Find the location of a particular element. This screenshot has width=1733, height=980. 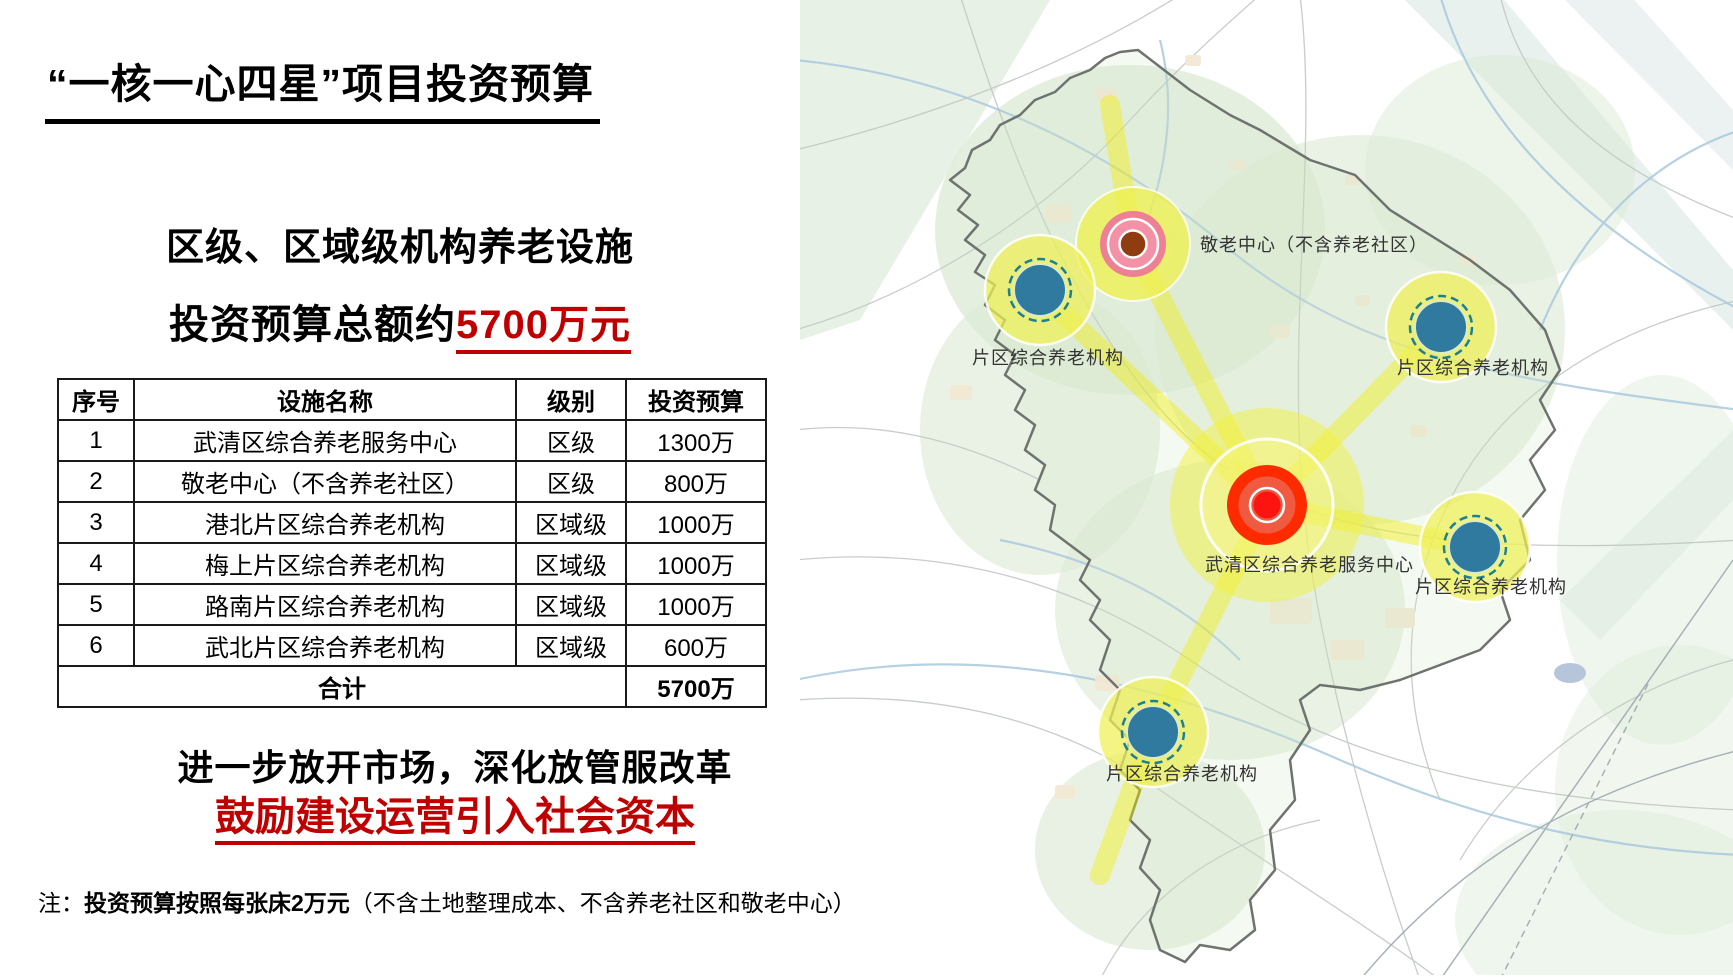

table-header-row: 序号 设施名称 级别 投资预算 is located at coordinates (412, 399).